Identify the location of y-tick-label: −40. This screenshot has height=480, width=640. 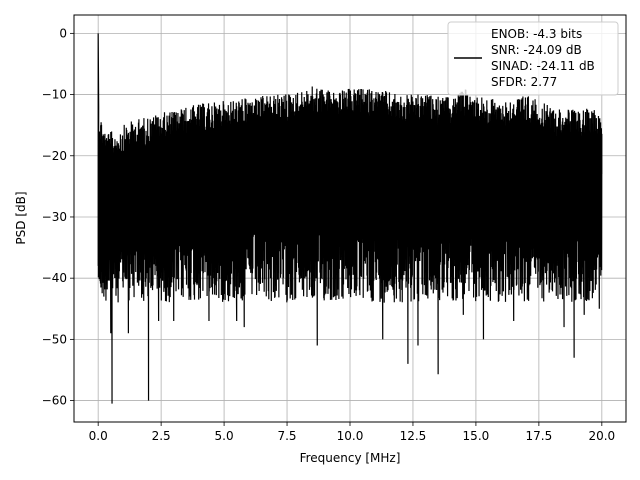
(54, 278).